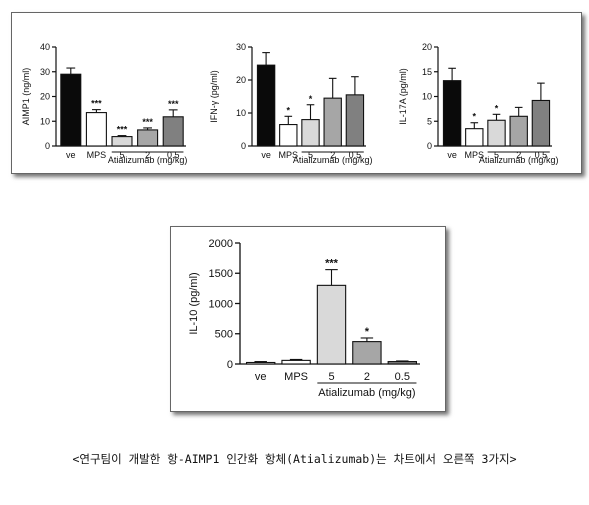  What do you see at coordinates (26, 97) in the screenshot?
I see `y-axis-label: AIMP1 (ng/ml)` at bounding box center [26, 97].